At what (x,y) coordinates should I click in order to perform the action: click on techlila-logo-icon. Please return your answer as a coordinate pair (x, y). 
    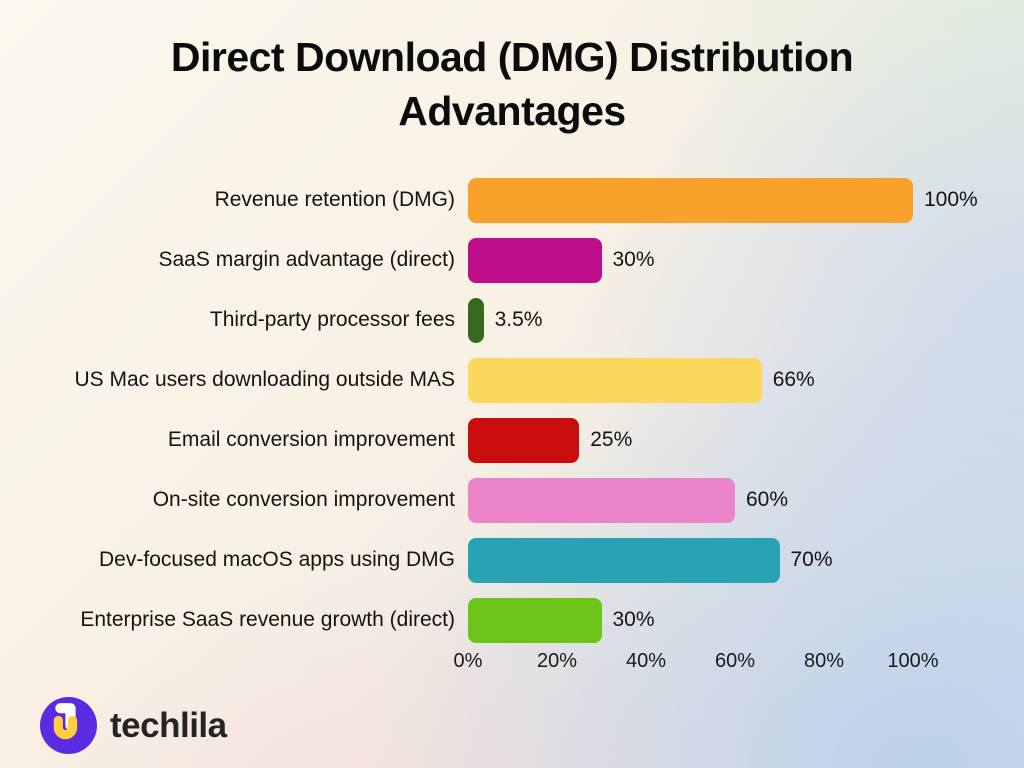
    Looking at the image, I should click on (68, 725).